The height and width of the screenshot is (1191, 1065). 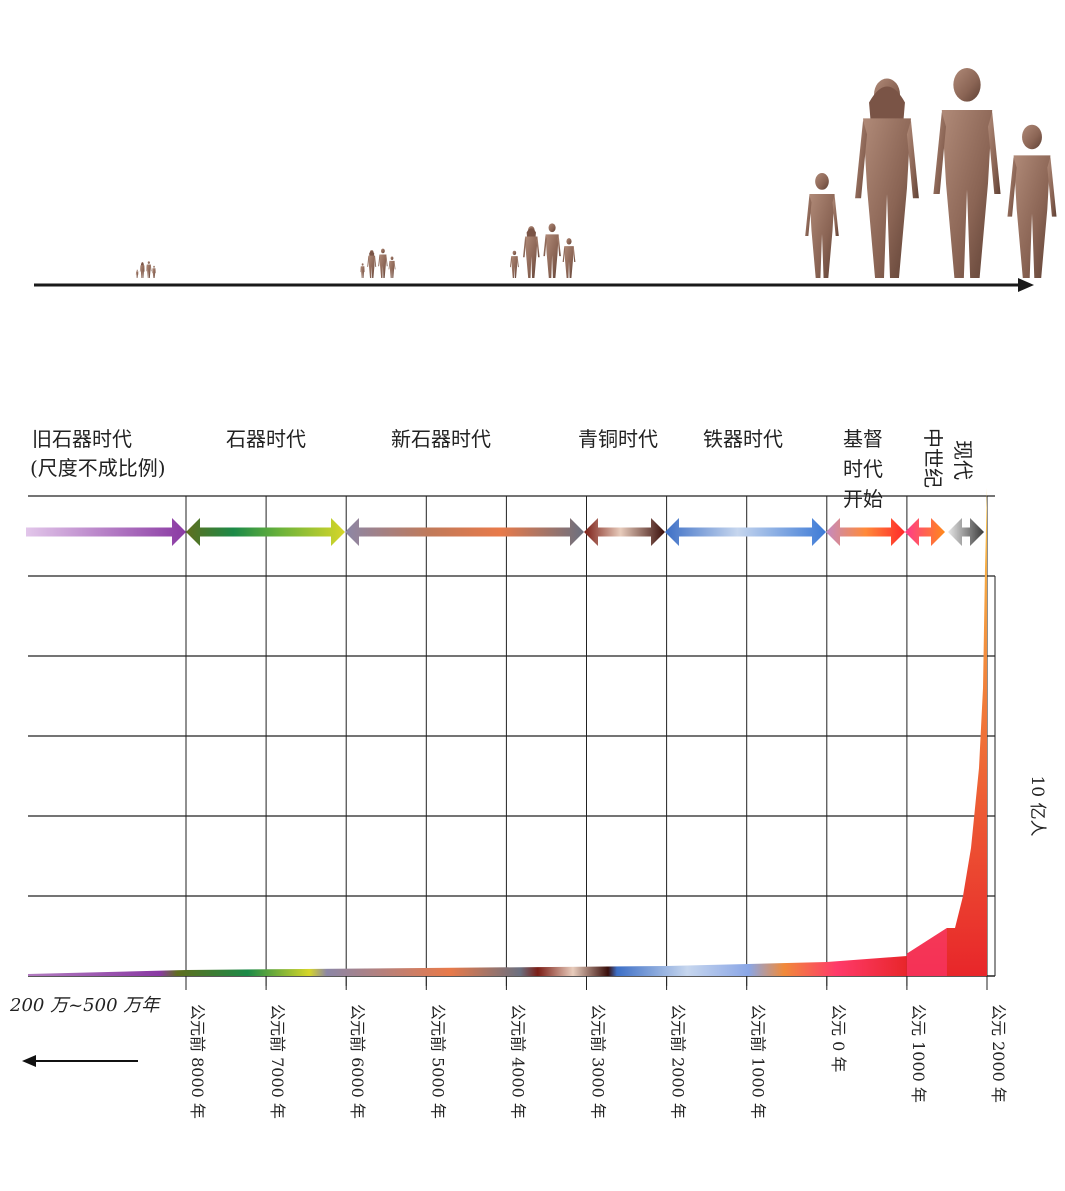 What do you see at coordinates (933, 458) in the screenshot?
I see `era-label-middle-ages: 中世纪` at bounding box center [933, 458].